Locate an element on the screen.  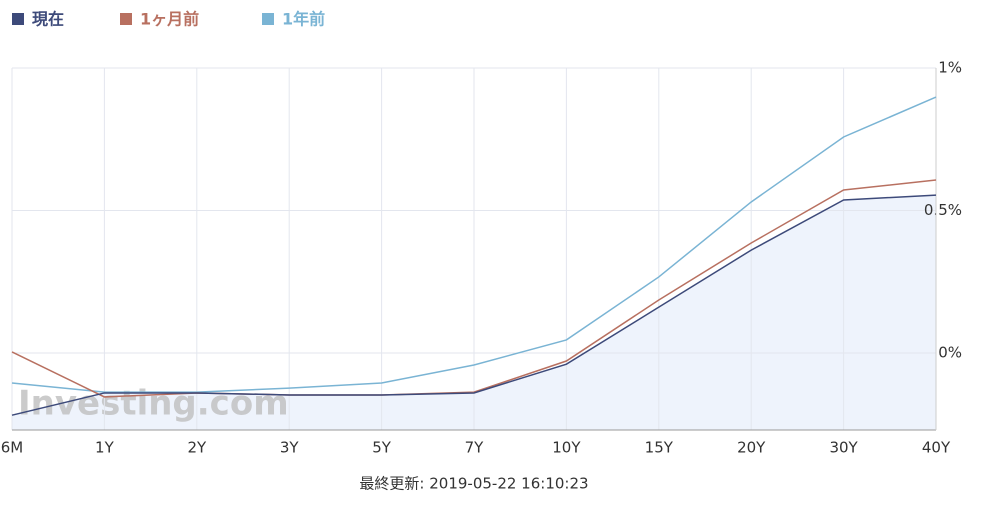
x-tick-label: 20Y is located at coordinates (751, 448).